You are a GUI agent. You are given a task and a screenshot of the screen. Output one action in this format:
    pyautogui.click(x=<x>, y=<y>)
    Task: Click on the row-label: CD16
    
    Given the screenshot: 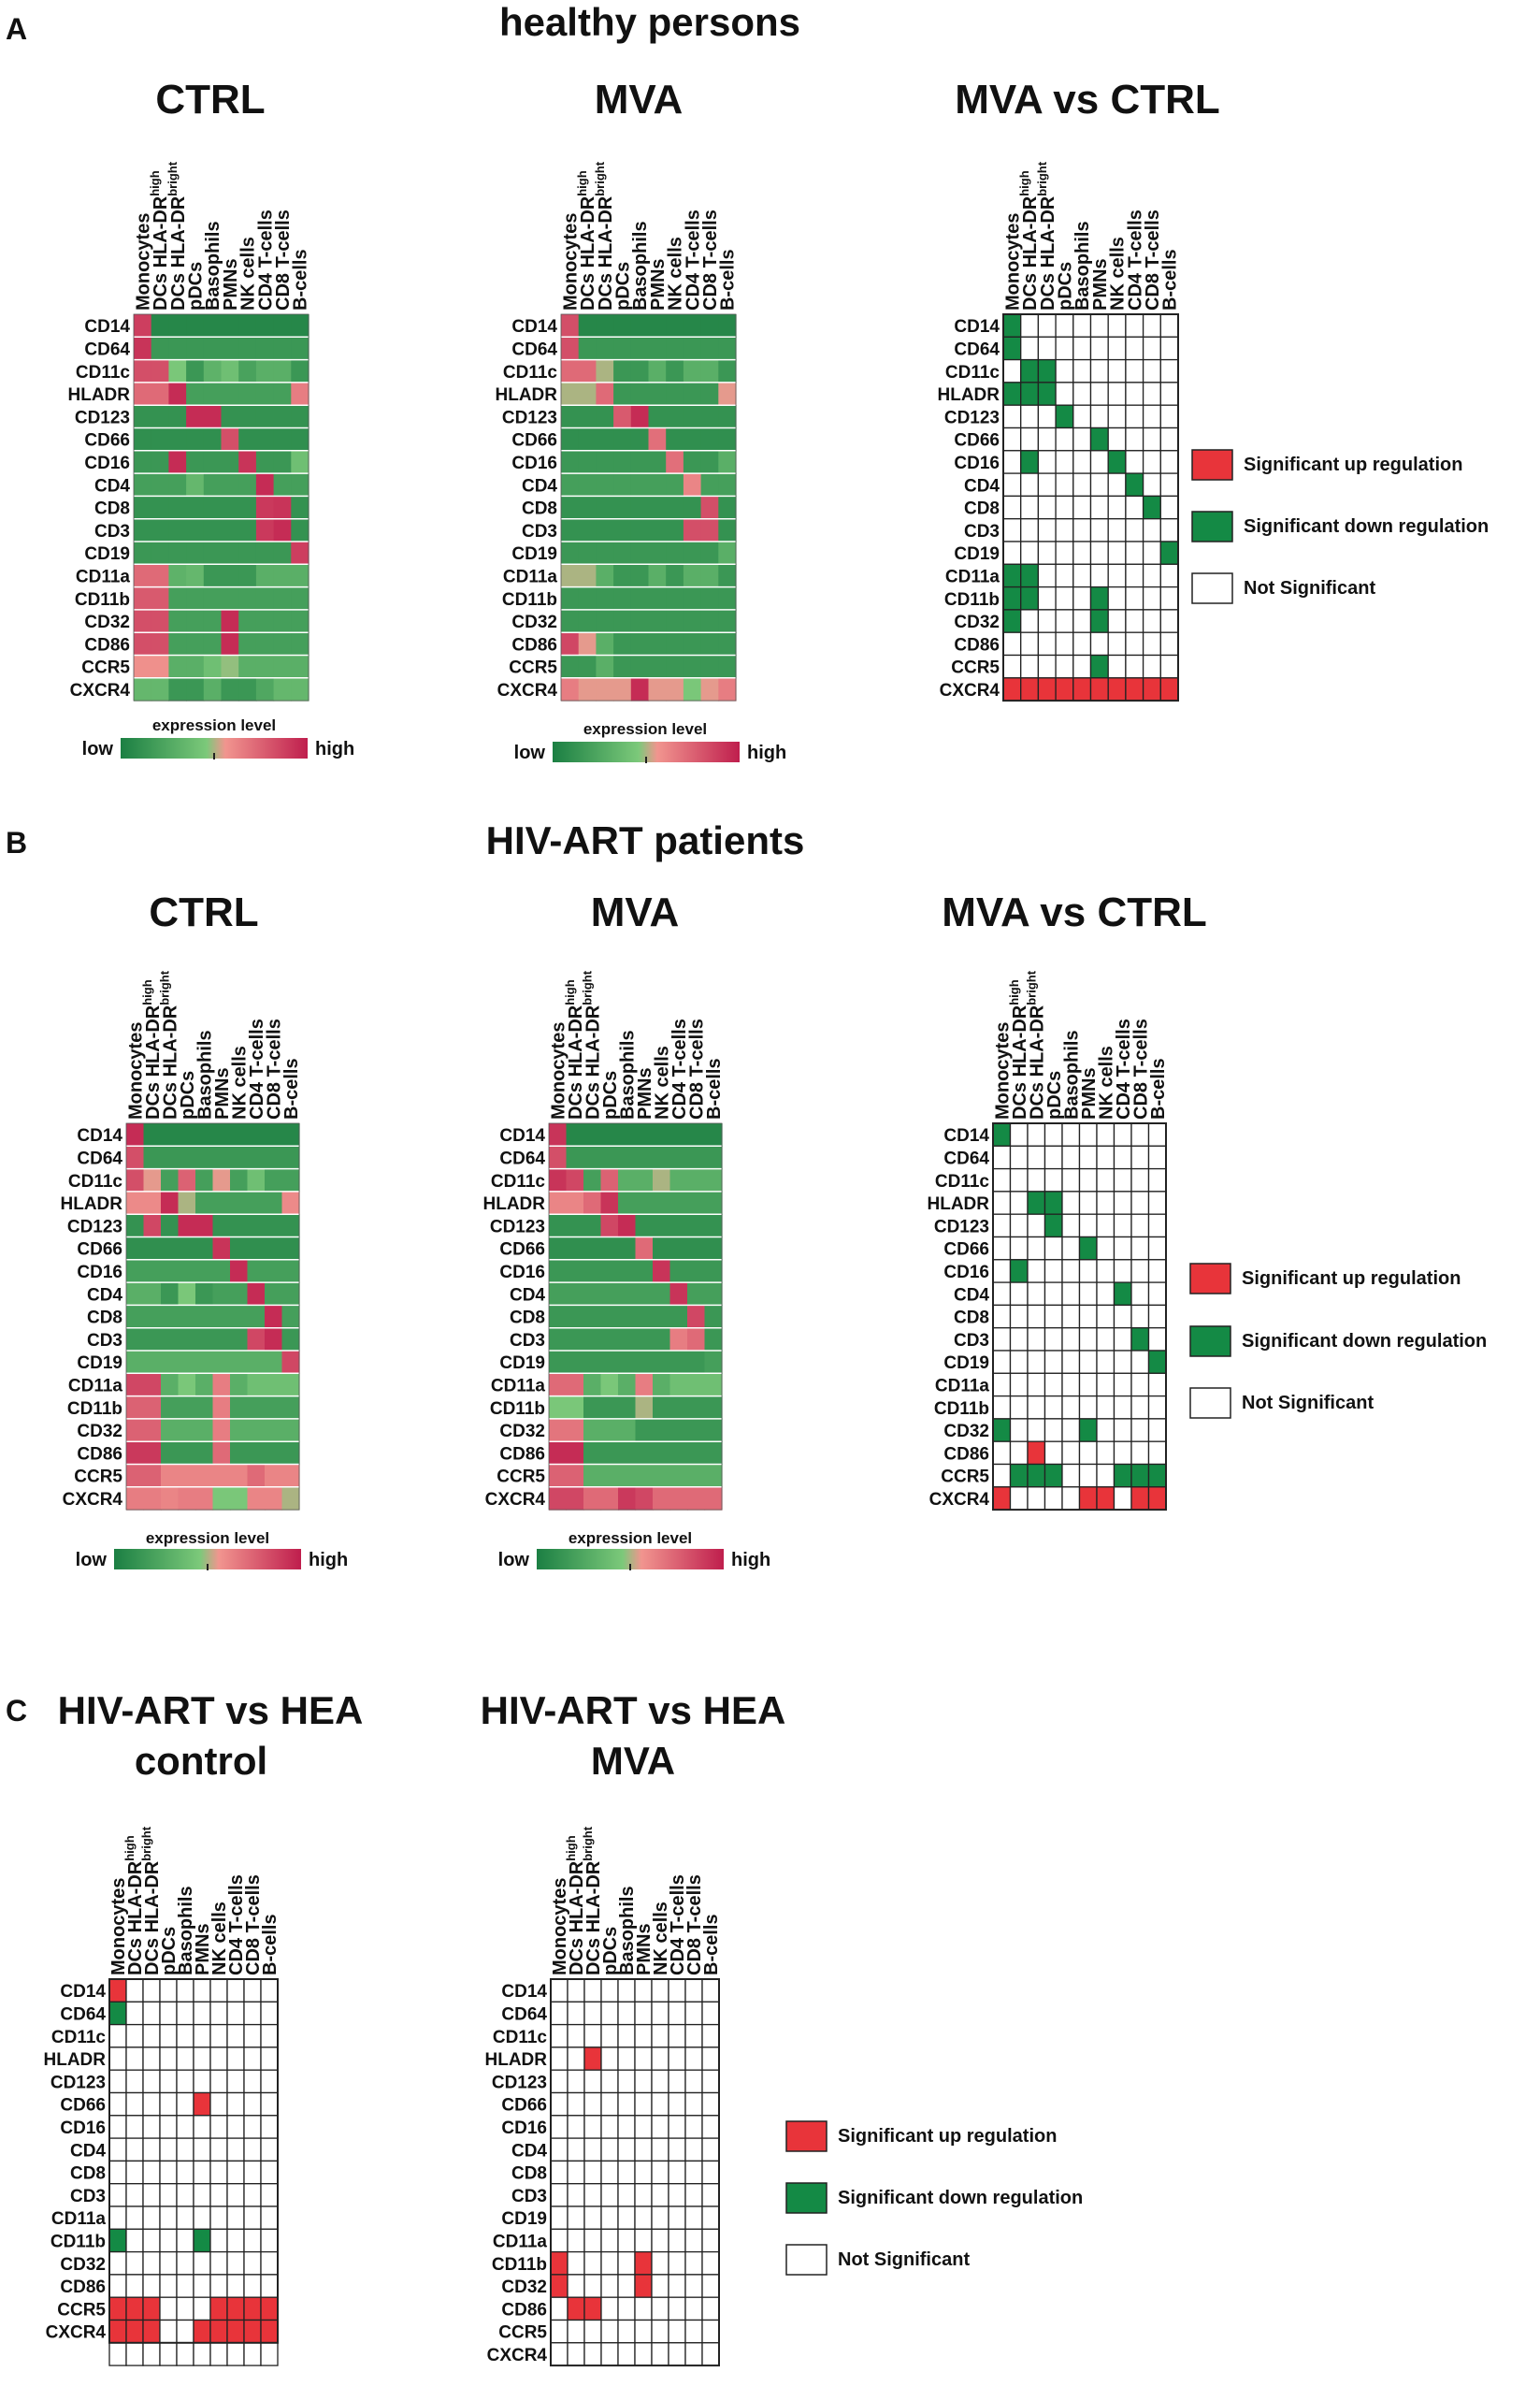 What is the action you would take?
    pyautogui.click(x=977, y=463)
    